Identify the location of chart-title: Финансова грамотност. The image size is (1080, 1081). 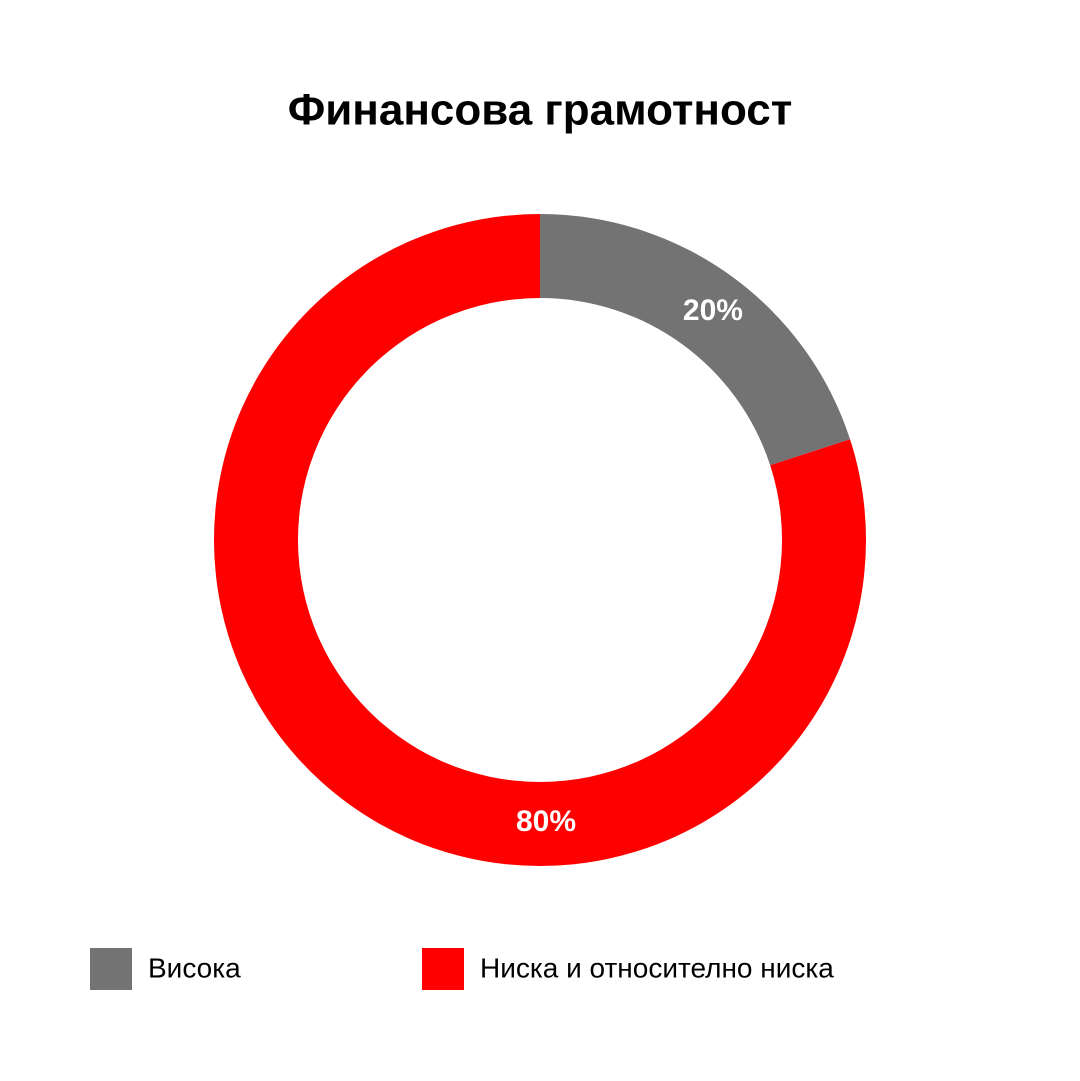
(540, 110).